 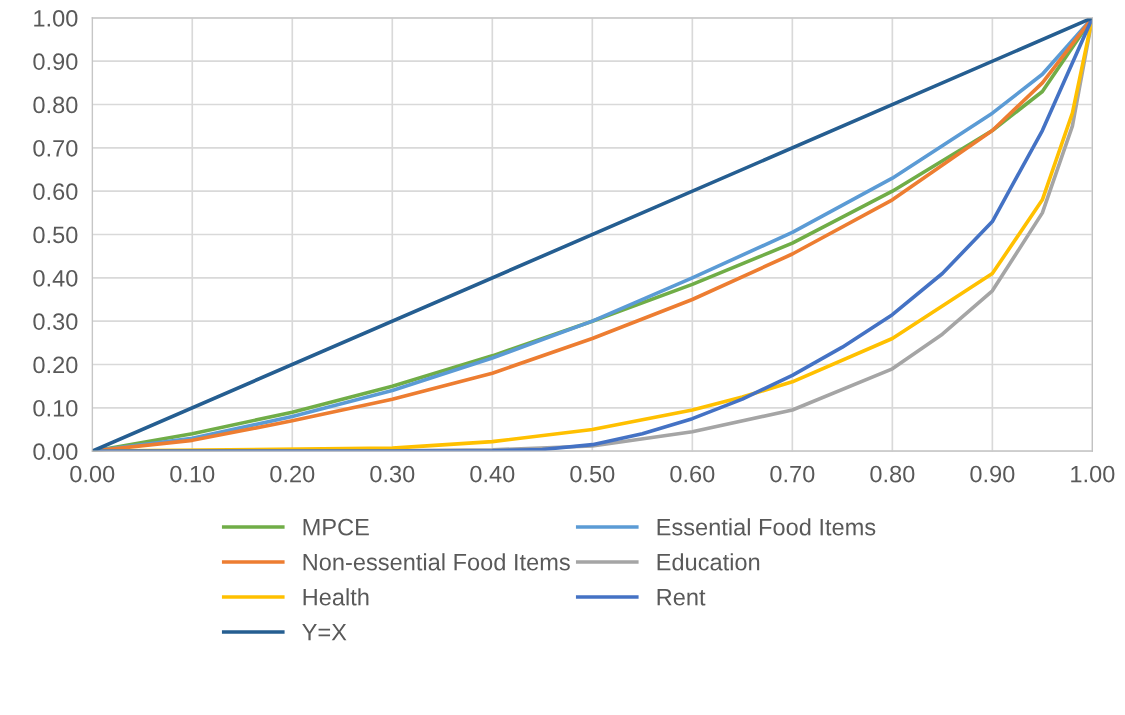 What do you see at coordinates (55, 408) in the screenshot?
I see `y-tick-label: 0.10` at bounding box center [55, 408].